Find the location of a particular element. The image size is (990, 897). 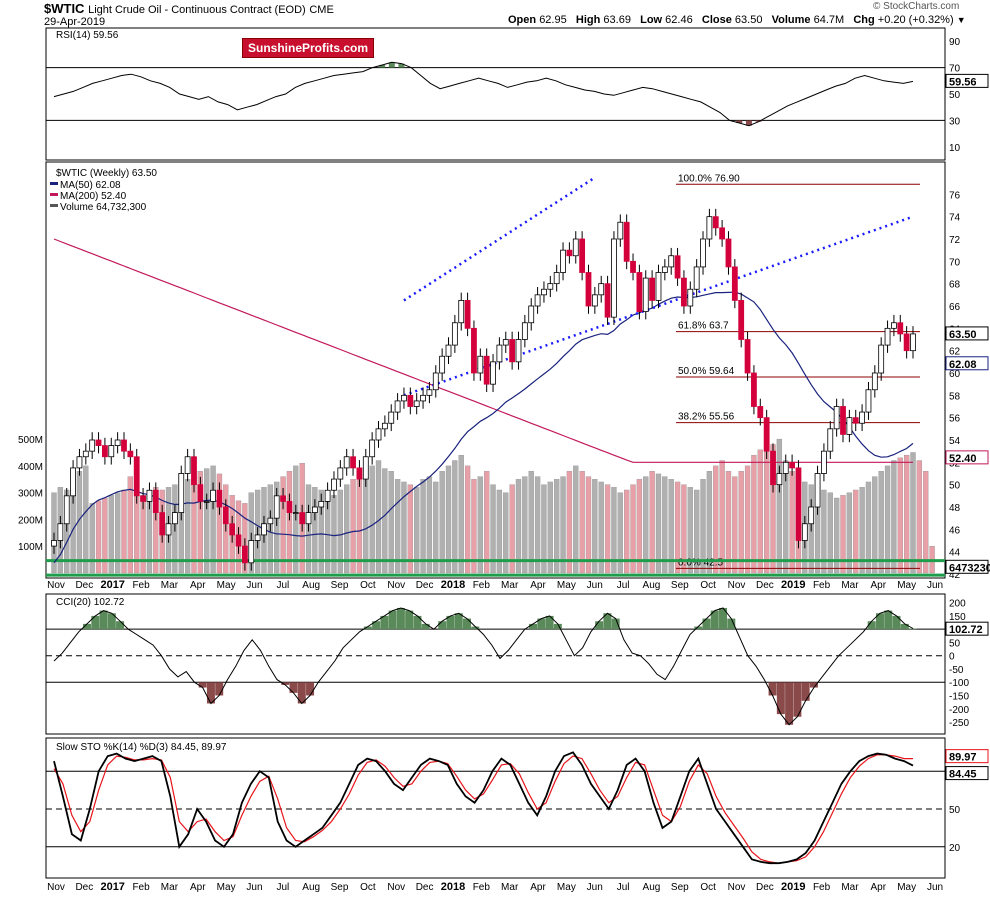

cci-tick-label: -50 is located at coordinates (956, 670).